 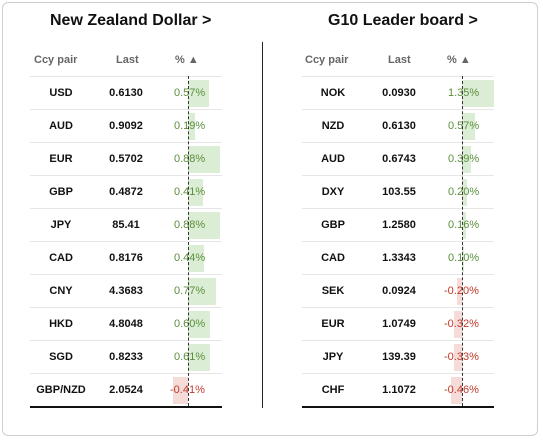 I want to click on currency-pair-cell: AUD, so click(x=333, y=159).